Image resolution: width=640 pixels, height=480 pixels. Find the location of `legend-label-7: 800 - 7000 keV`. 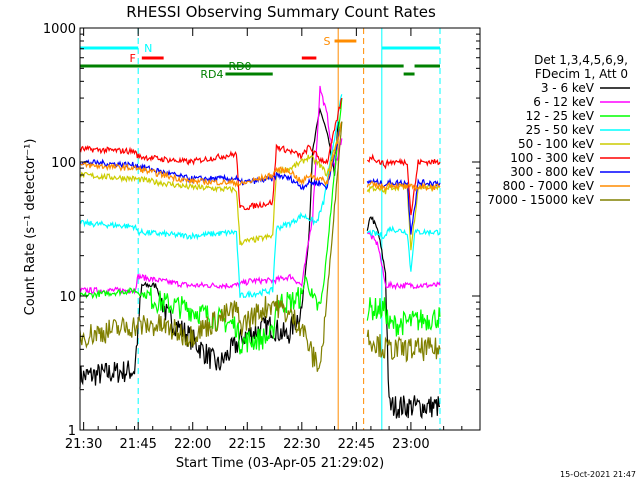

legend-label-7: 800 - 7000 keV is located at coordinates (549, 186).